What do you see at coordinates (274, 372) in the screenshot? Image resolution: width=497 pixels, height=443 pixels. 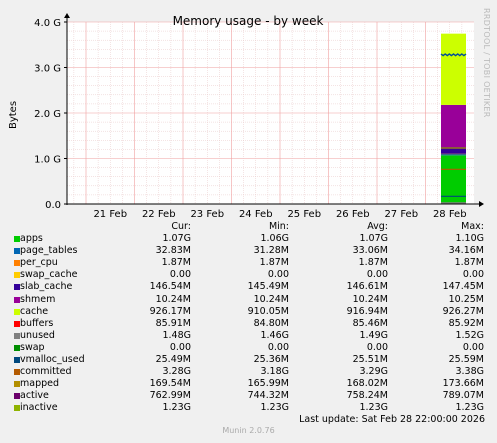 I see `legend-min: 3.18G` at bounding box center [274, 372].